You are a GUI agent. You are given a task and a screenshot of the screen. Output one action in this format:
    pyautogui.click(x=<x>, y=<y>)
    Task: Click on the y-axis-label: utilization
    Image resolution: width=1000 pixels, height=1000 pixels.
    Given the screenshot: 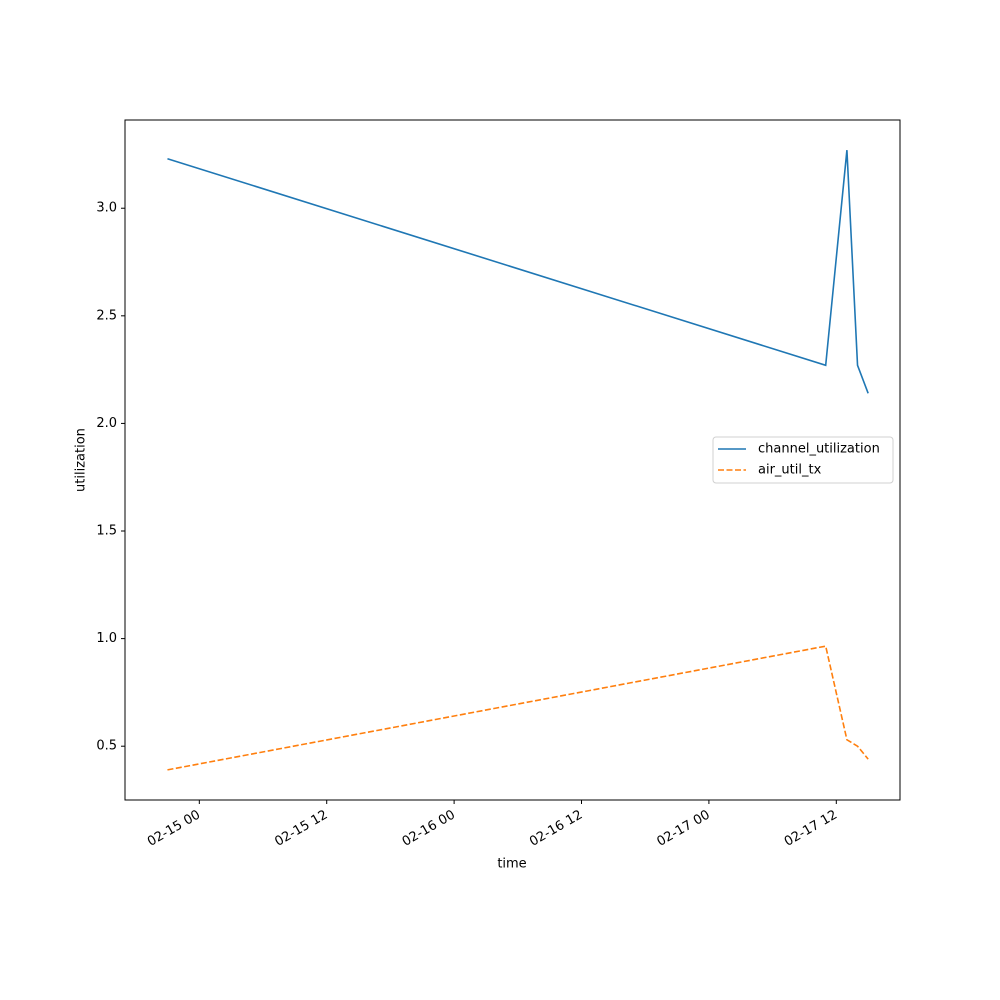 What is the action you would take?
    pyautogui.click(x=81, y=460)
    